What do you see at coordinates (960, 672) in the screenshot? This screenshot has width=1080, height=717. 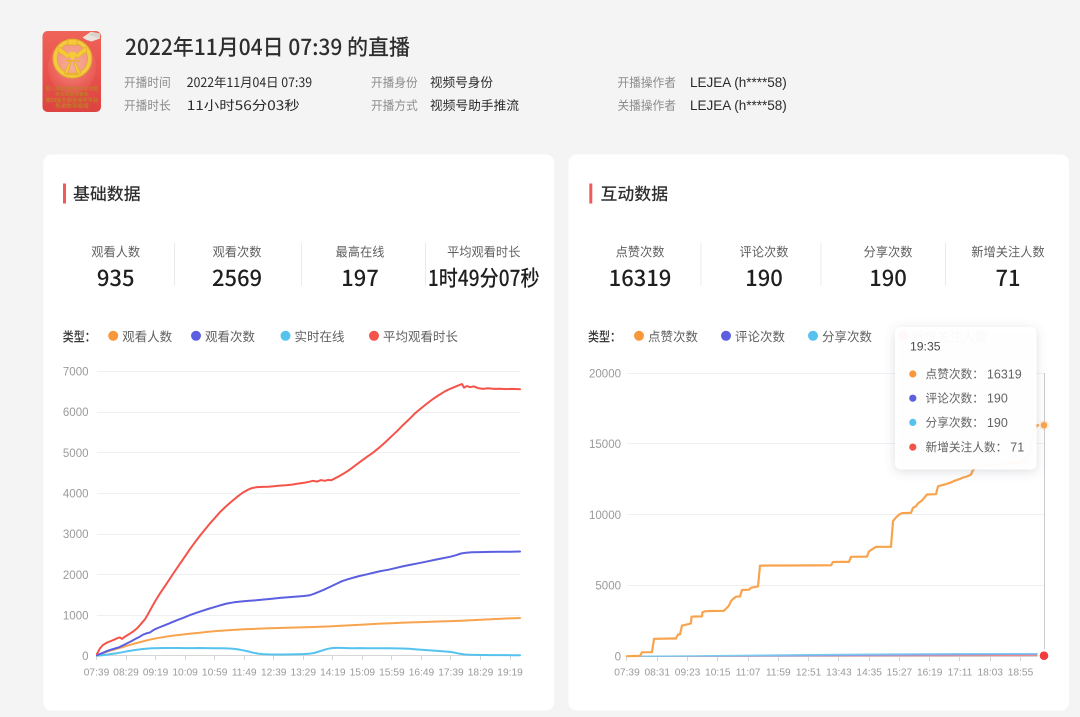 I see `svg-text: 17:11` at bounding box center [960, 672].